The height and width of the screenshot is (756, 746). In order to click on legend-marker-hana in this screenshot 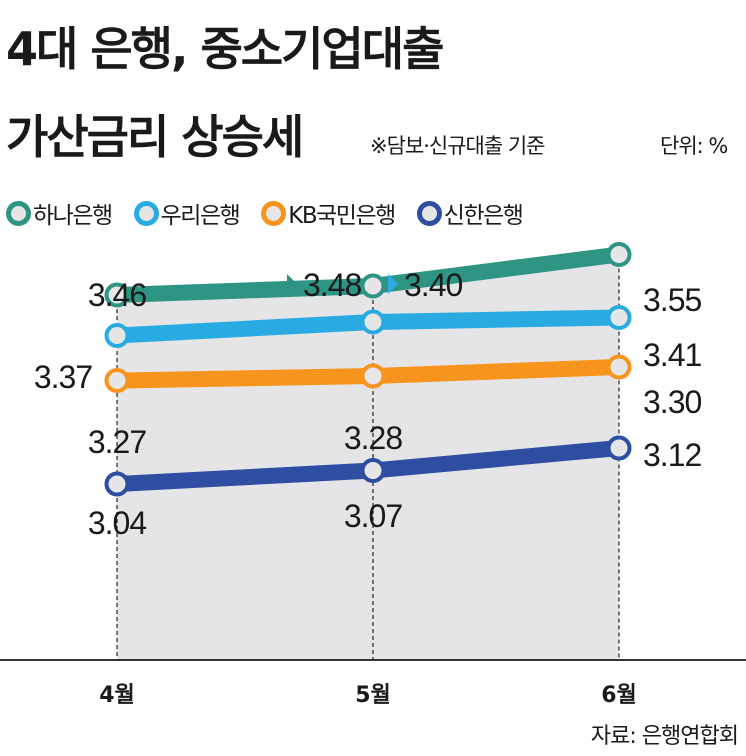, I will do `click(18, 213)`.